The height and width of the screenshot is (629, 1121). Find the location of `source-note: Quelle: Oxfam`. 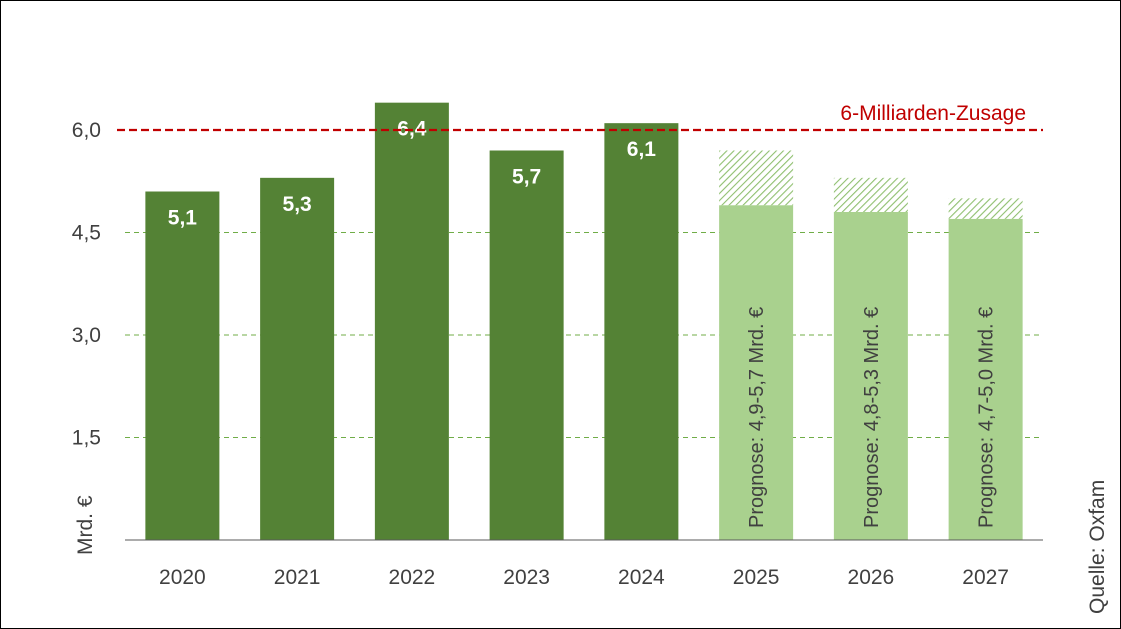

source-note: Quelle: Oxfam is located at coordinates (1097, 547).